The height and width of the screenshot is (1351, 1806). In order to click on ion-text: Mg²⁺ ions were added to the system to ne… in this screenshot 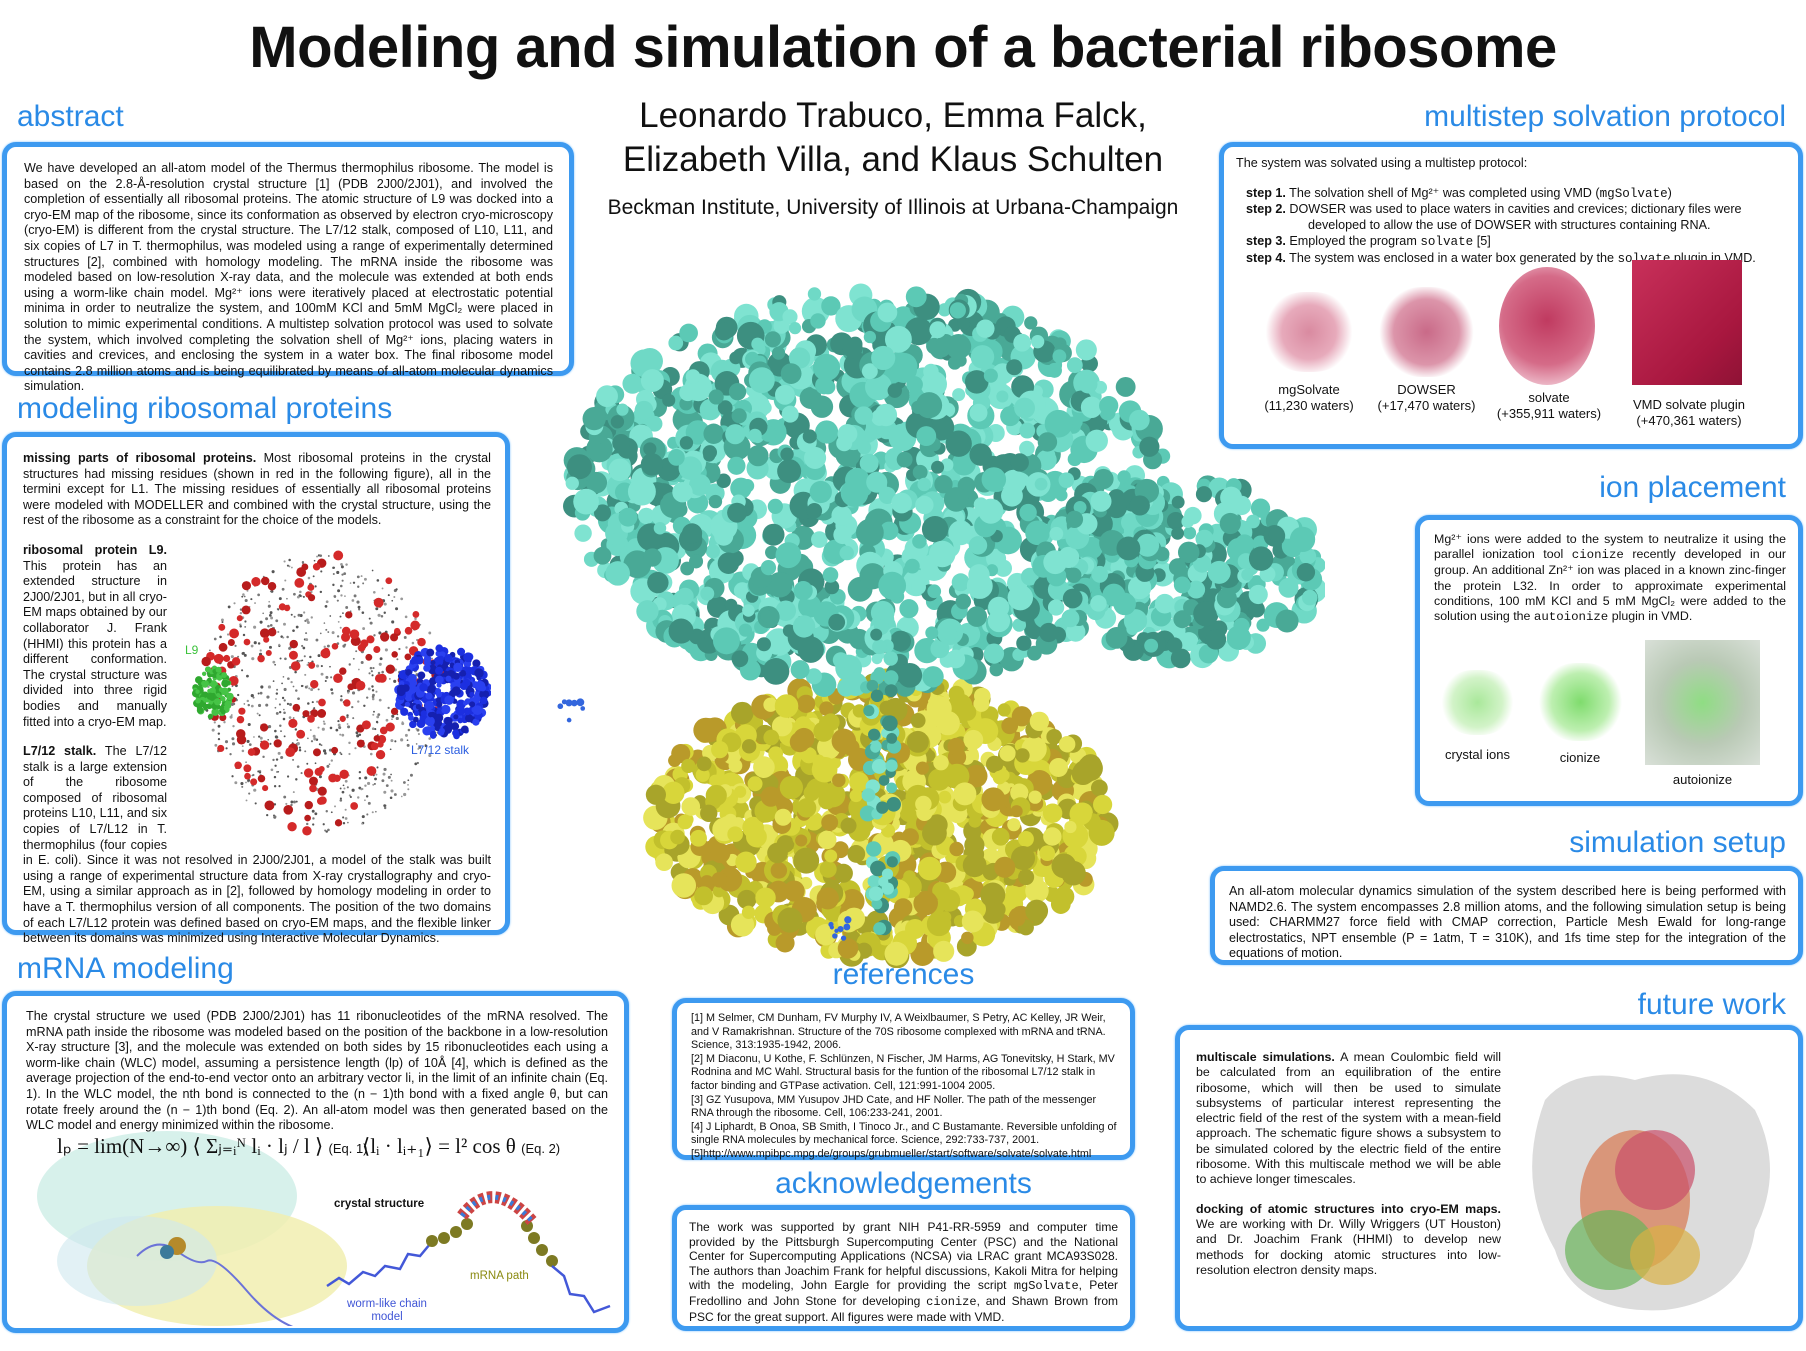, I will do `click(1610, 578)`.